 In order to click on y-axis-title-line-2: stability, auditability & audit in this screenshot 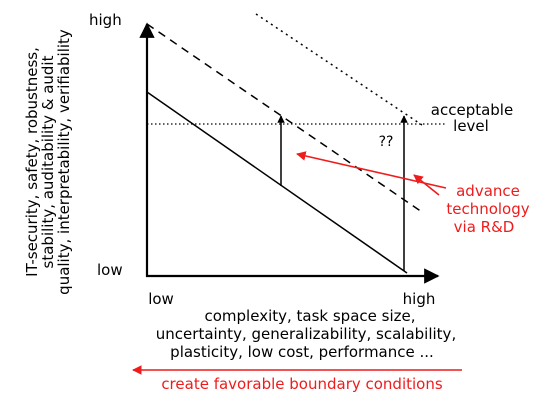, I will do `click(48, 161)`.